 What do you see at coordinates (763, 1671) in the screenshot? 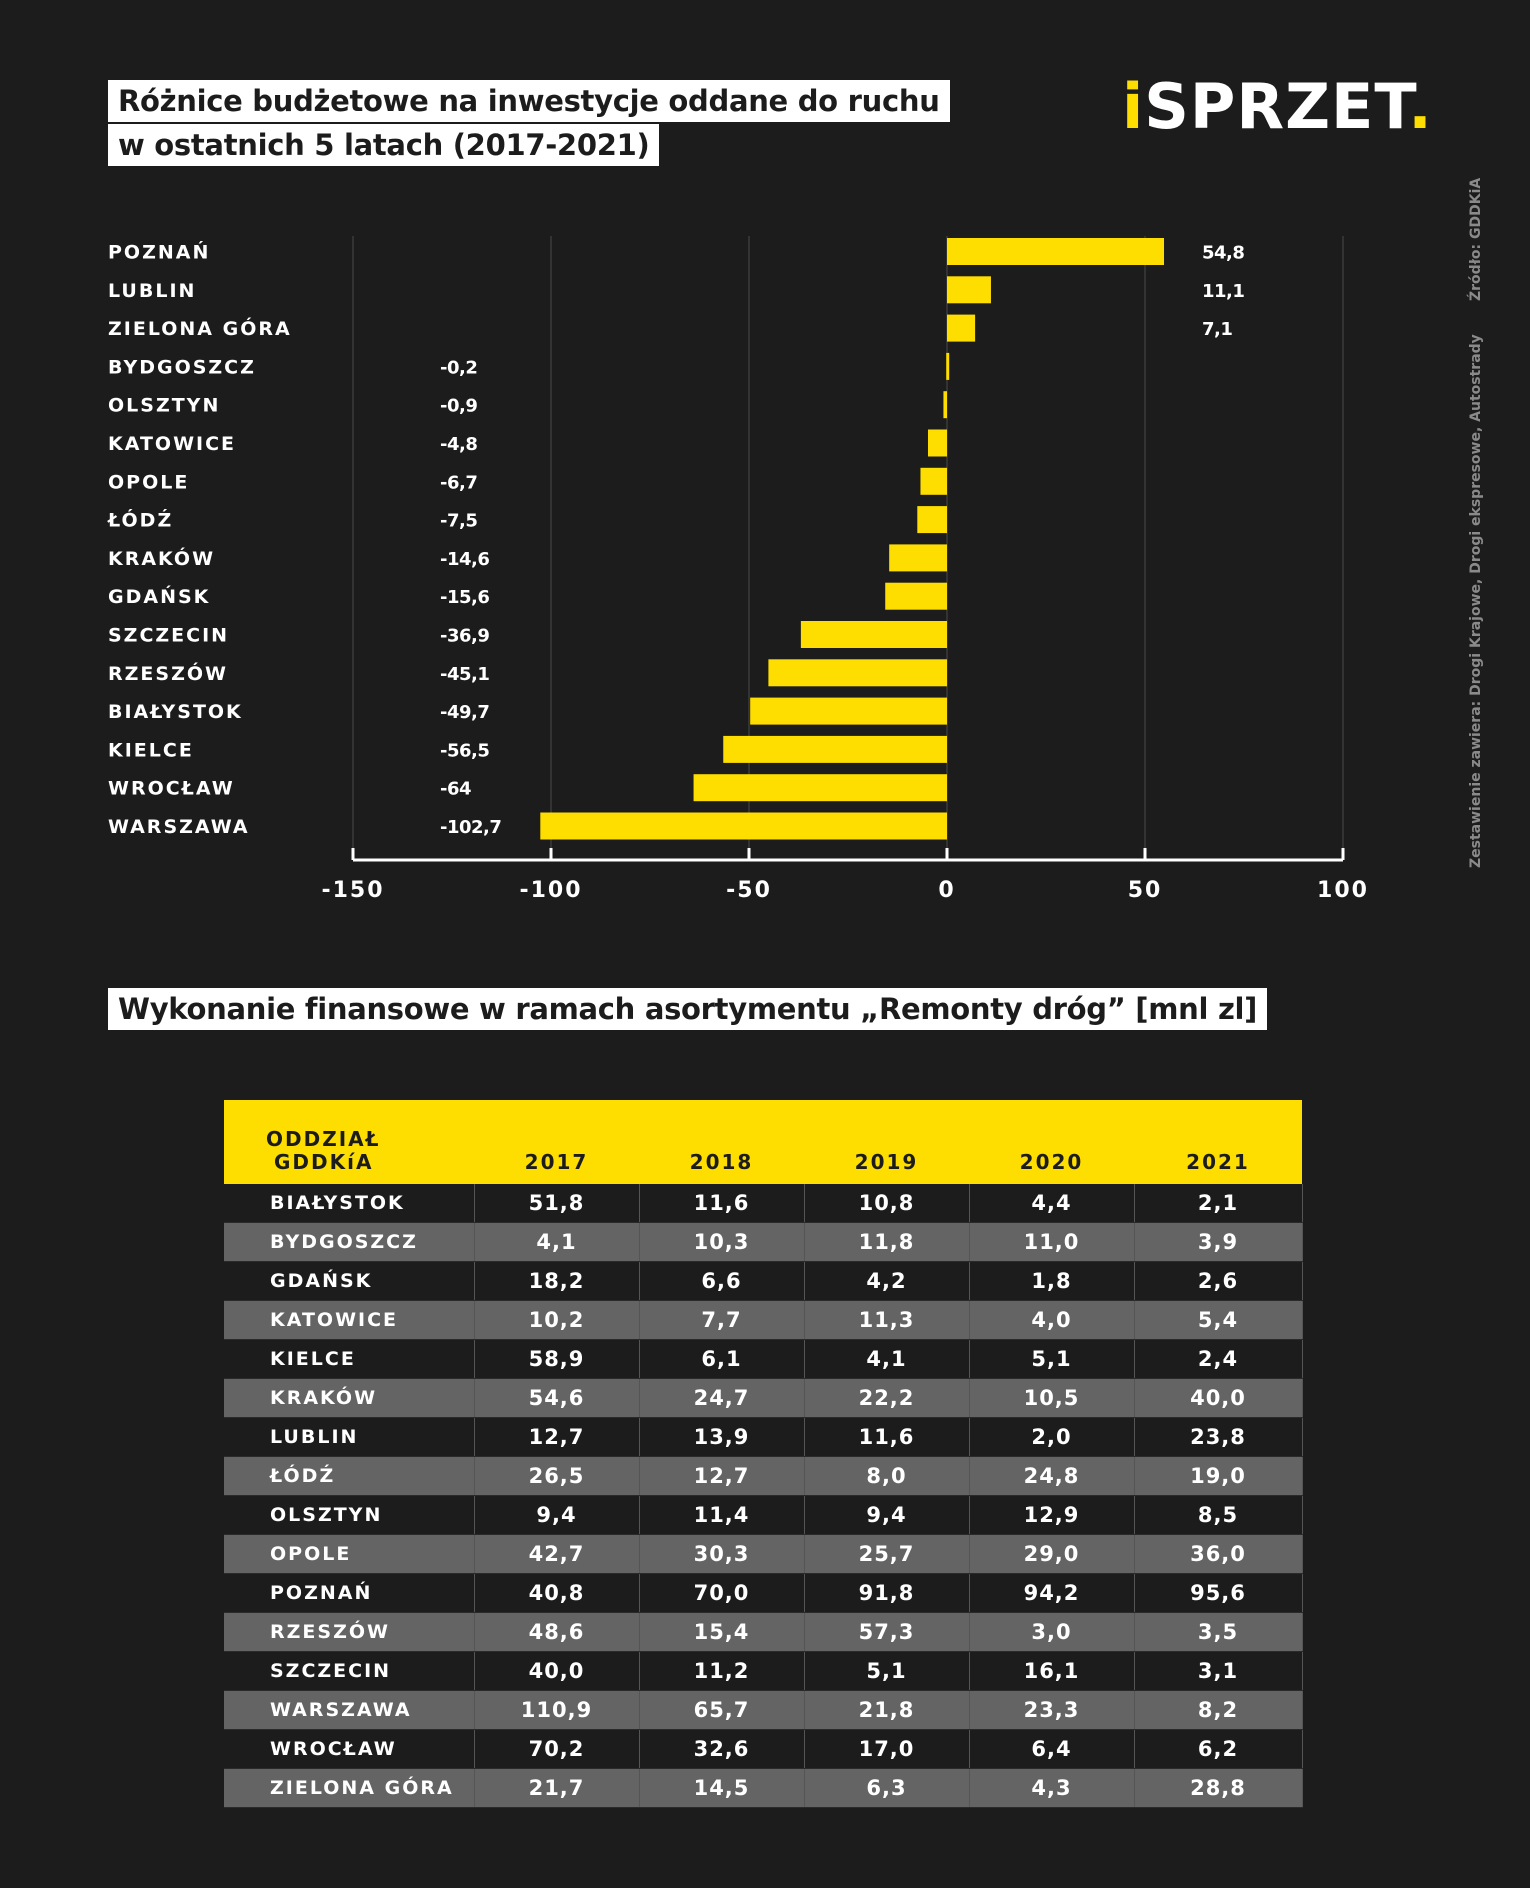
I see `table-row: SZCZECIN 40,0 11,2 5,1 16,1 3,1` at bounding box center [763, 1671].